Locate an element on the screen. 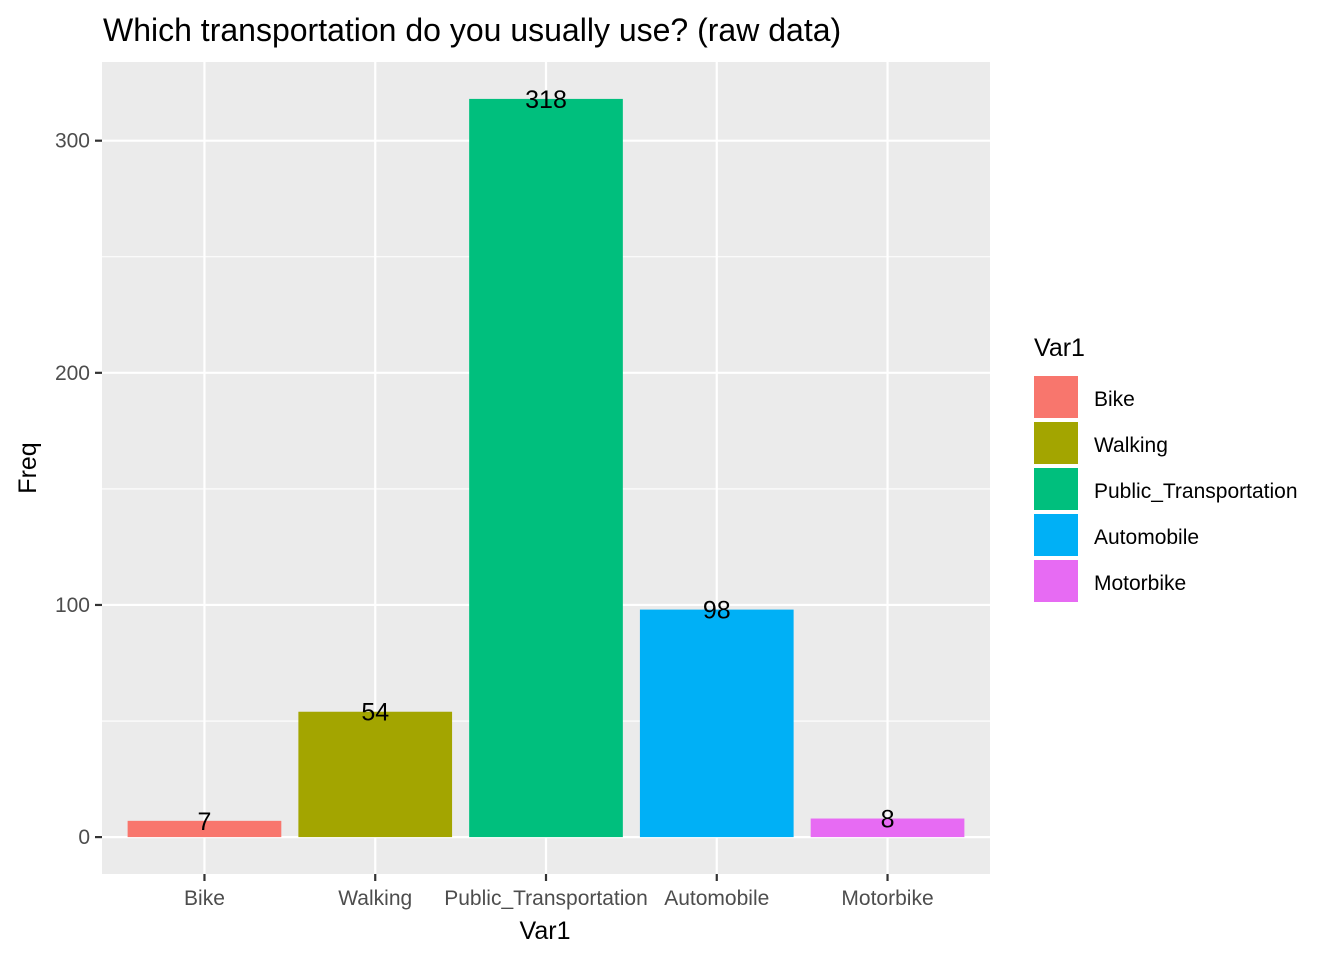  legend-title: Var1 is located at coordinates (1059, 348).